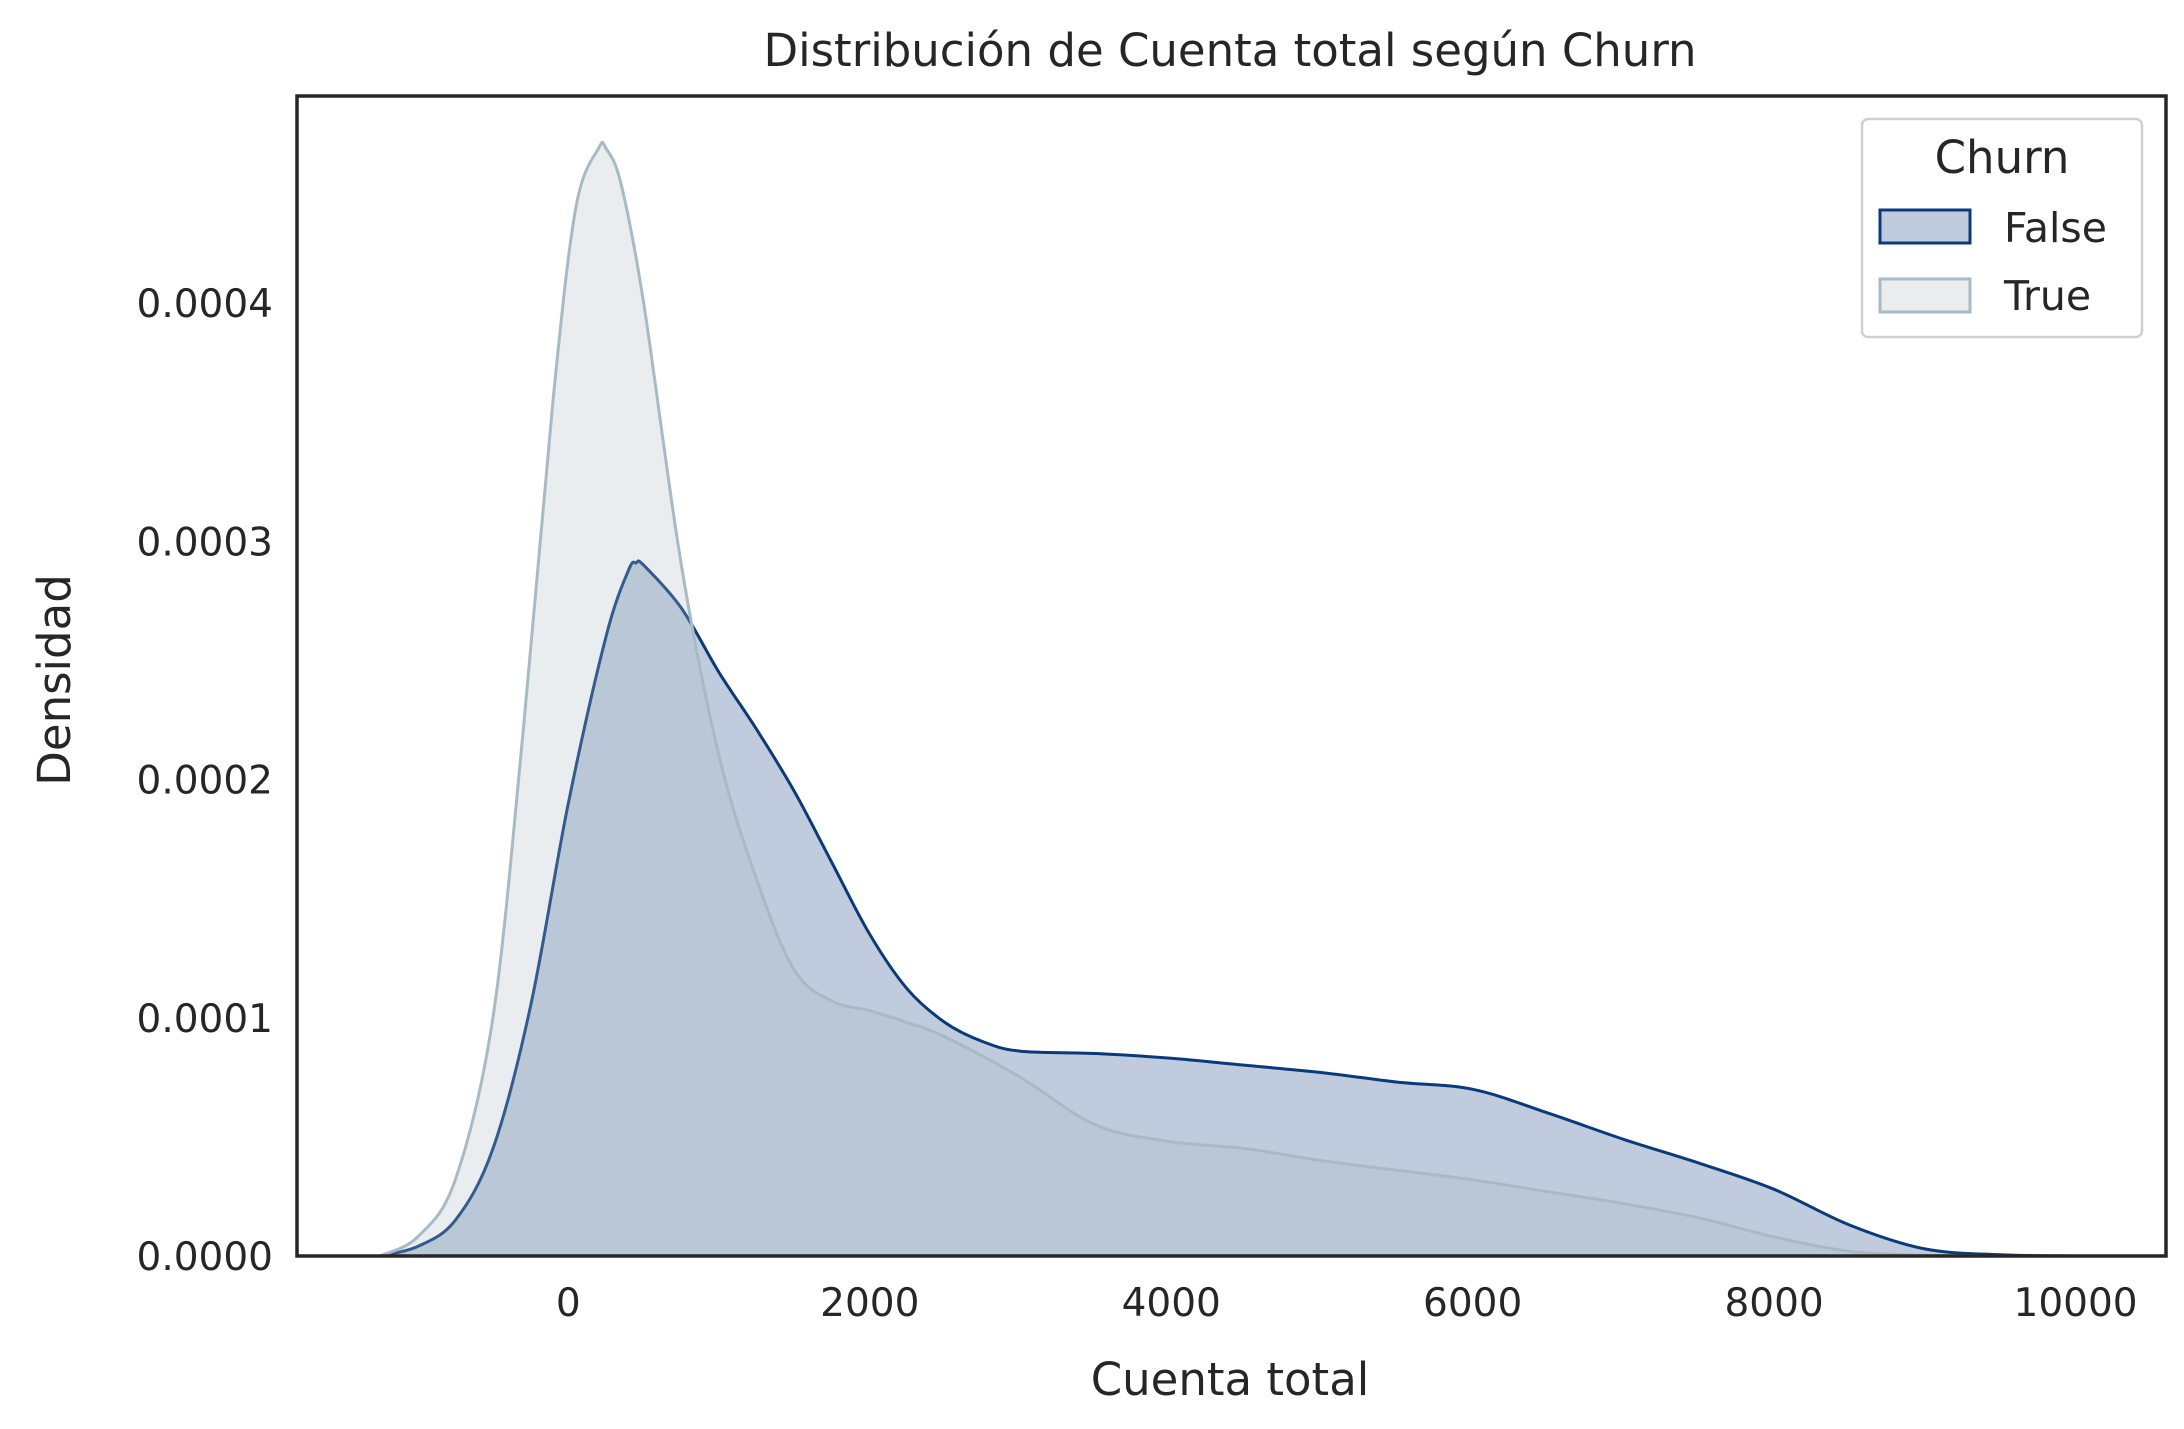 The width and height of the screenshot is (2184, 1429). Describe the element at coordinates (205, 542) in the screenshot. I see `y-tick-label: 0.0003` at that location.